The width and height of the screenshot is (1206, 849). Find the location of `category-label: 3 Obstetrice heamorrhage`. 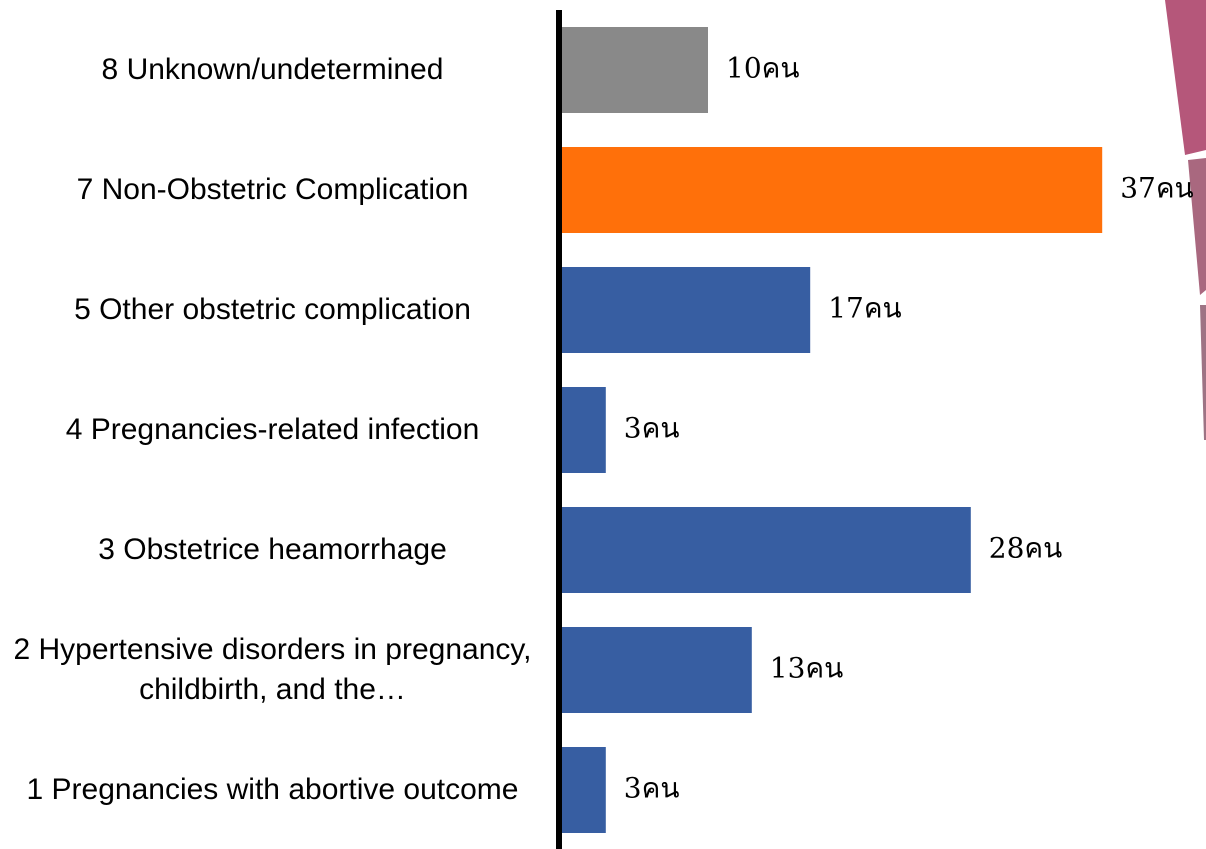

category-label: 3 Obstetrice heamorrhage is located at coordinates (272, 549).